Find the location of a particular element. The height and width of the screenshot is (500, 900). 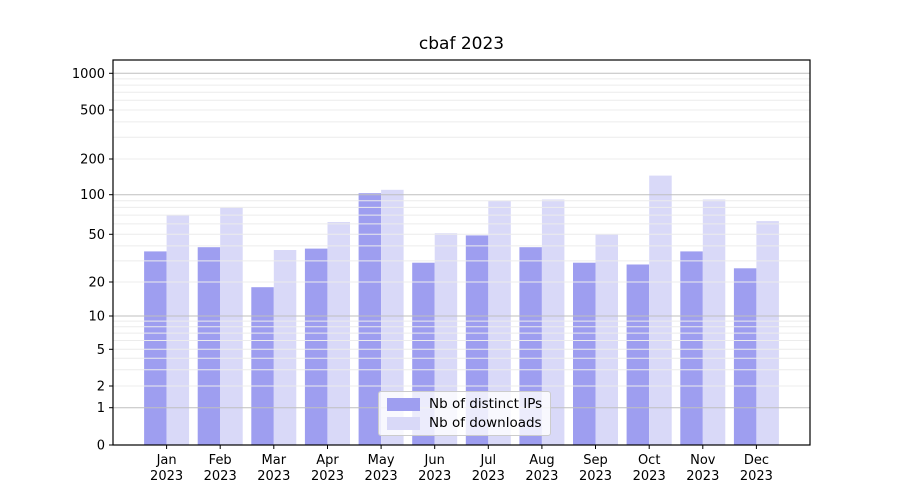

legend: Nb of distinct IPs Nb of downloads is located at coordinates (465, 413).